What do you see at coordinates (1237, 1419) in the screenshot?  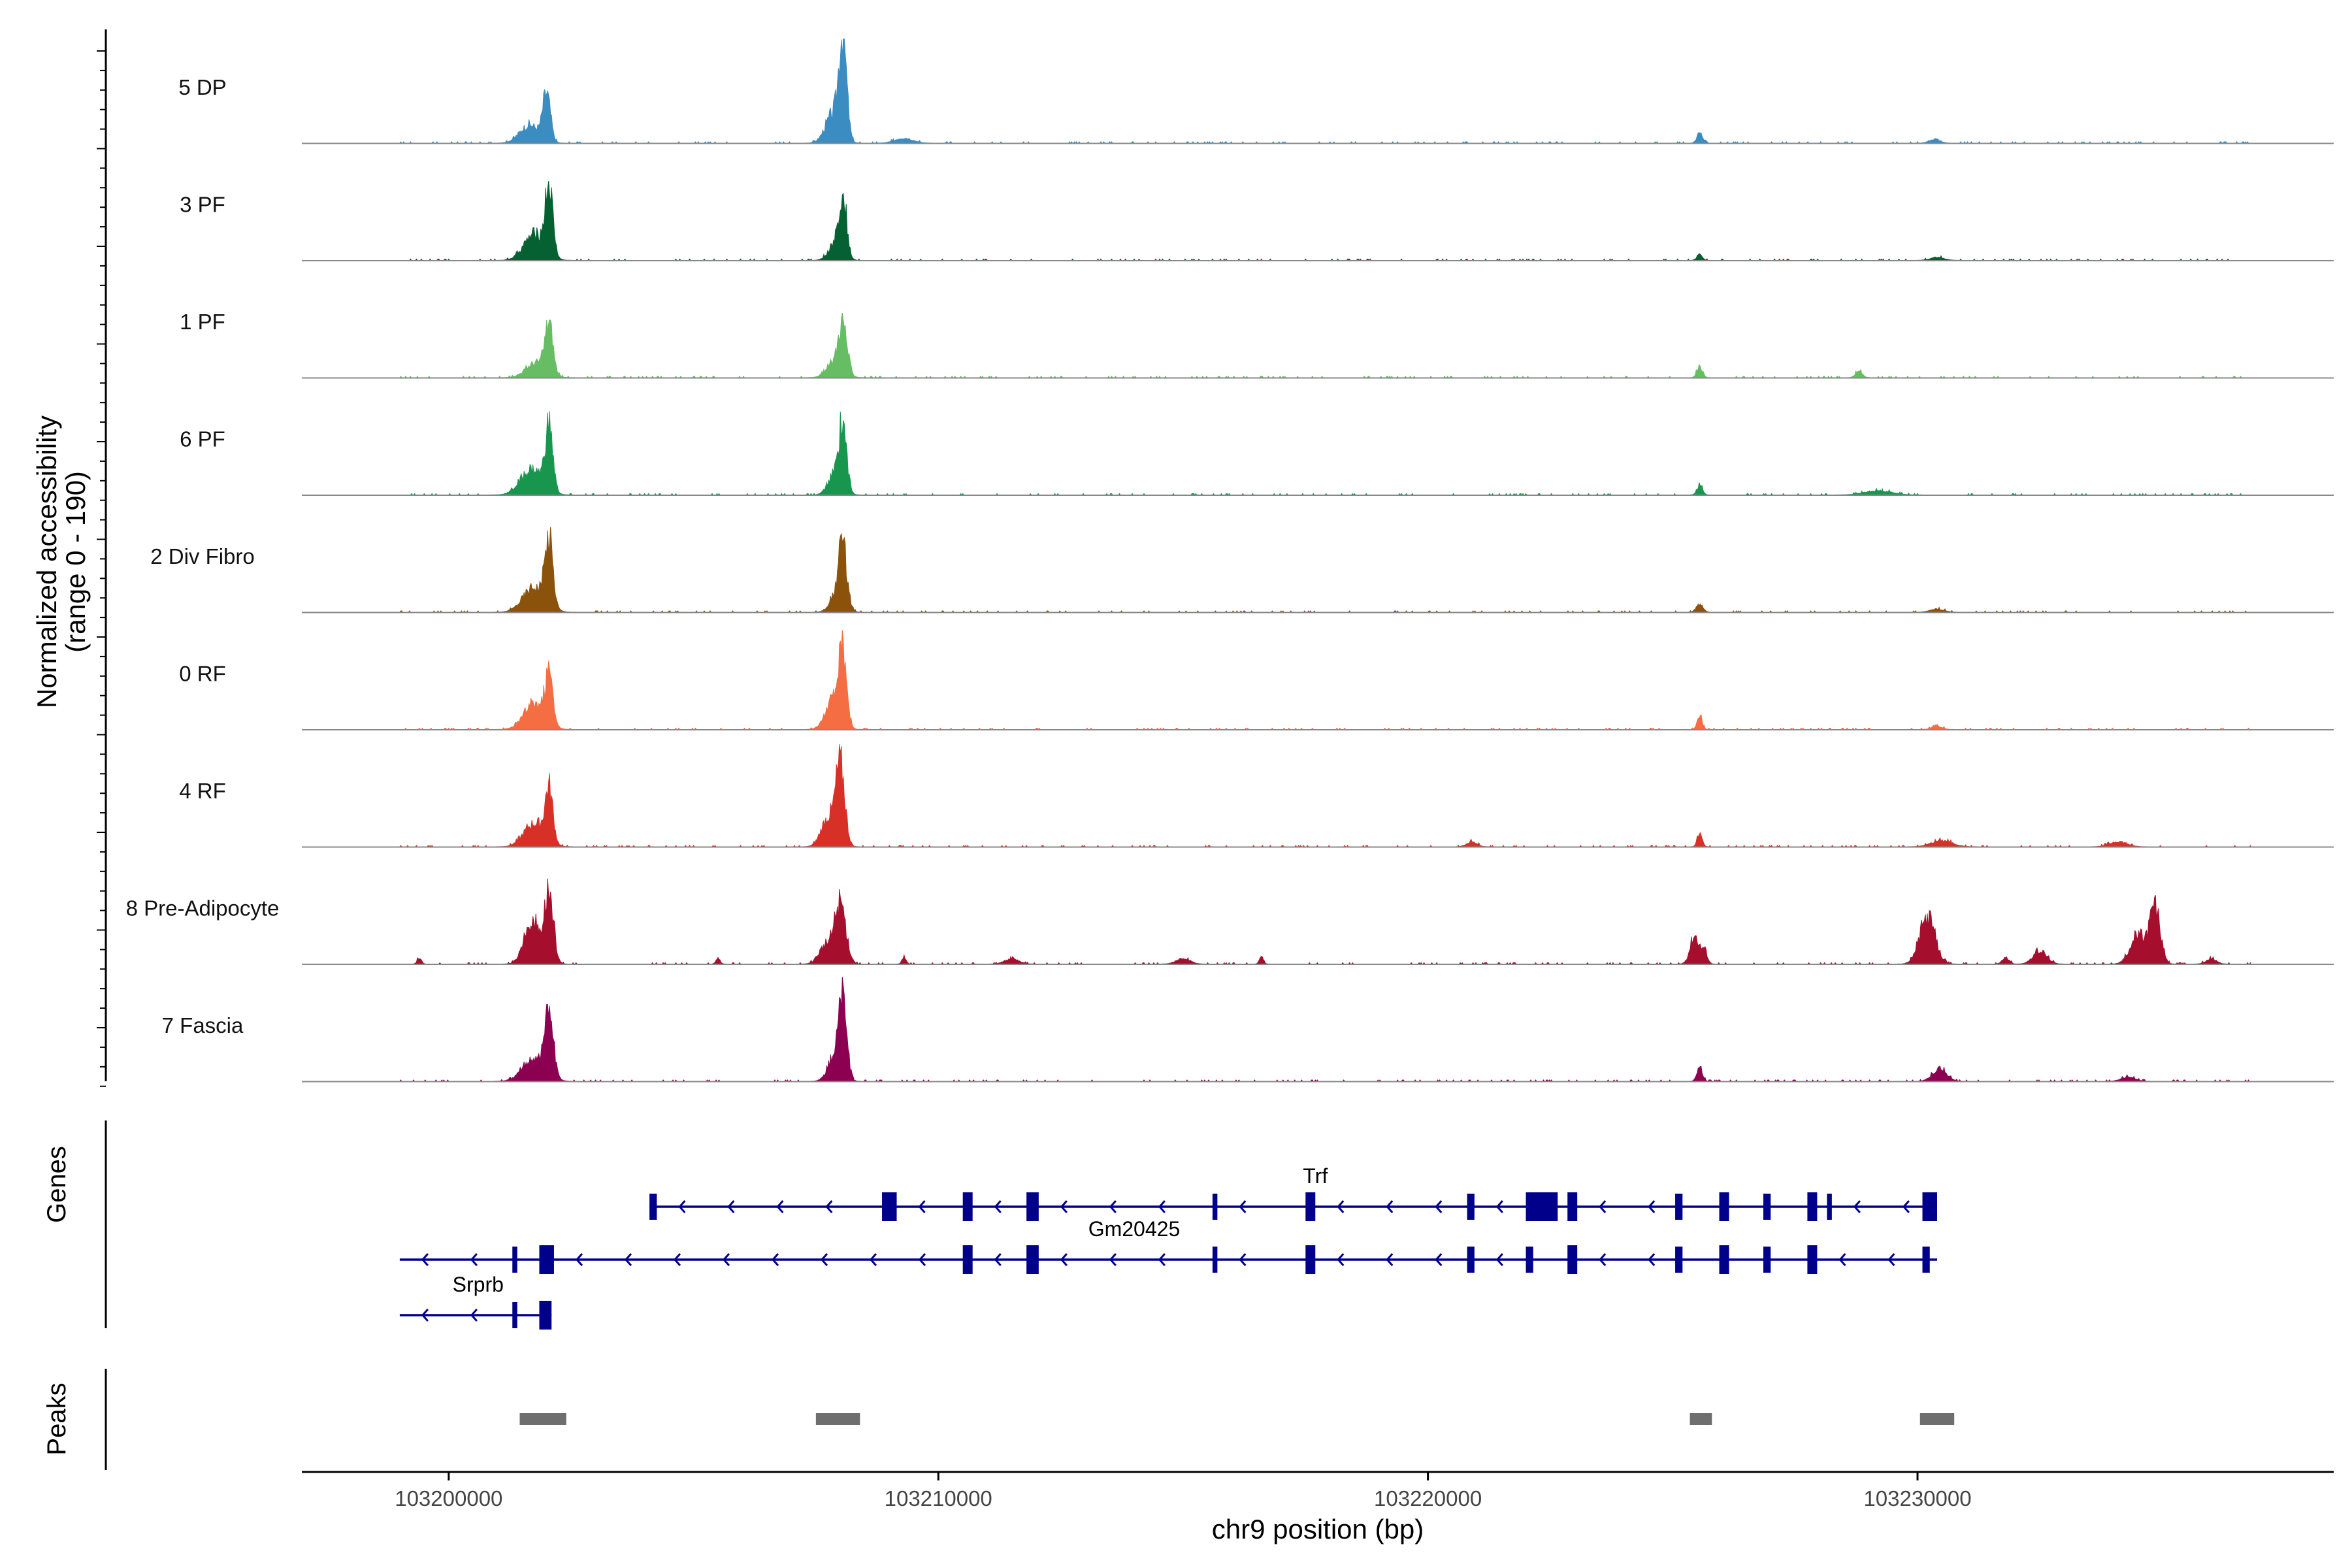 I see `peak-regions` at bounding box center [1237, 1419].